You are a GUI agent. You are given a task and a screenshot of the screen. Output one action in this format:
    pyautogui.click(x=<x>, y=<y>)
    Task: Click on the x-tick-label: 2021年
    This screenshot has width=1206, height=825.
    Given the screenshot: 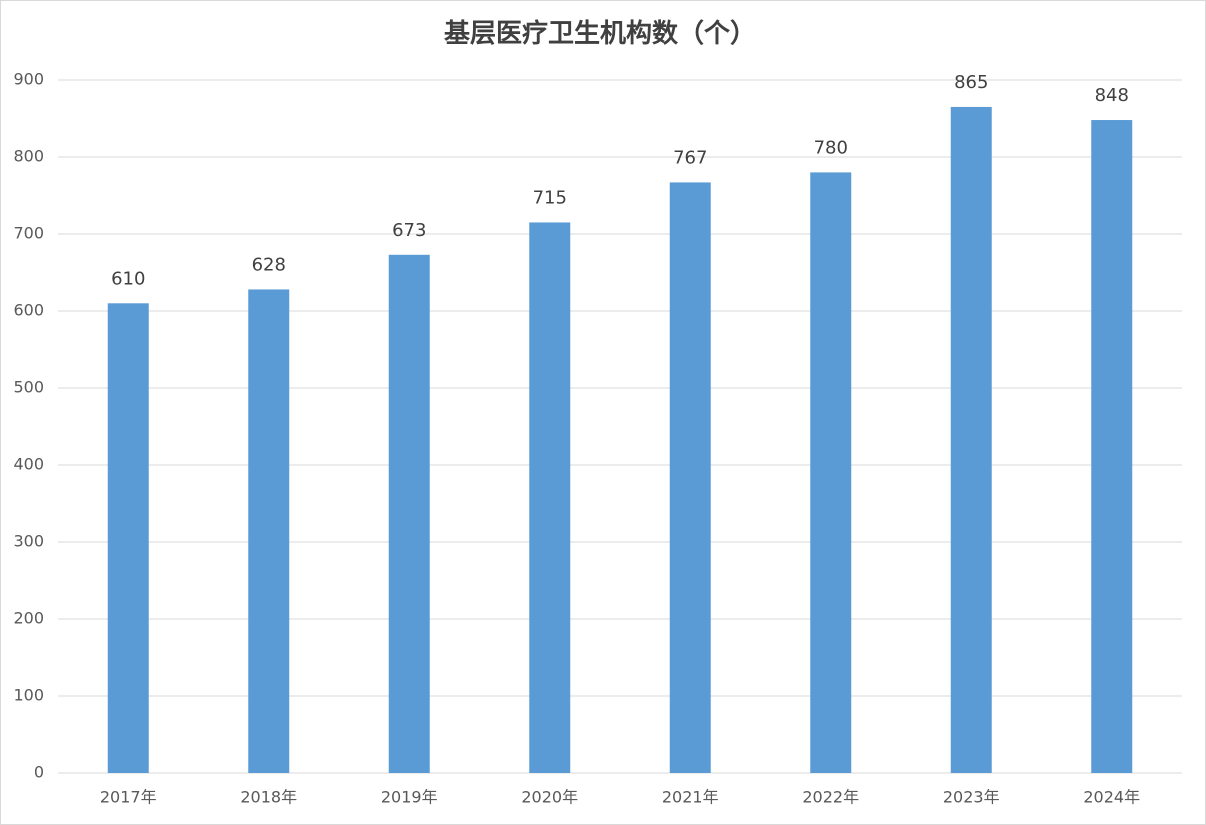 What is the action you would take?
    pyautogui.click(x=690, y=797)
    